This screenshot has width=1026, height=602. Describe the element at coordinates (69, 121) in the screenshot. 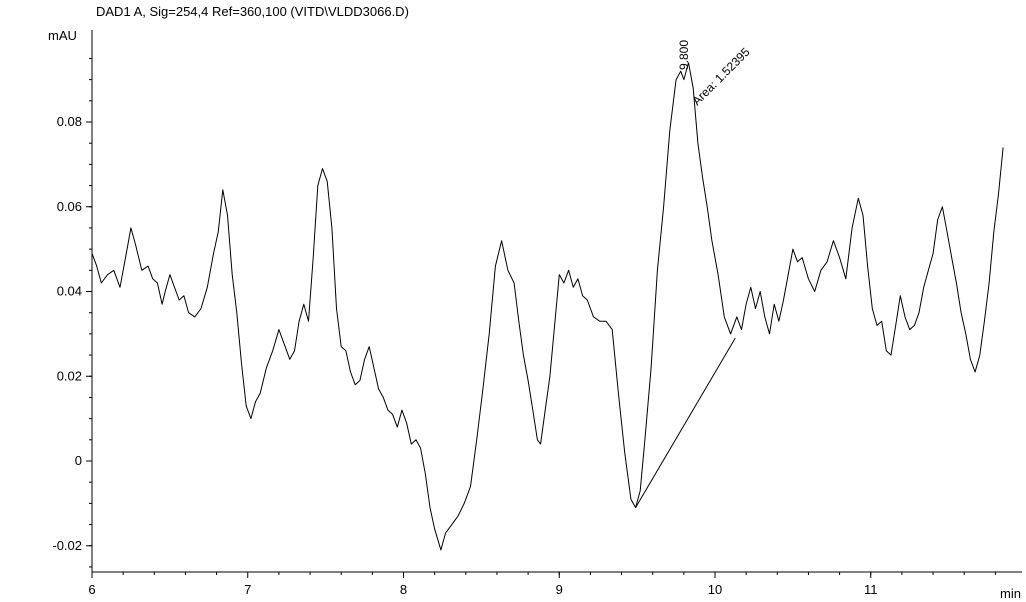

I see `y-tick-label: 0.08` at that location.